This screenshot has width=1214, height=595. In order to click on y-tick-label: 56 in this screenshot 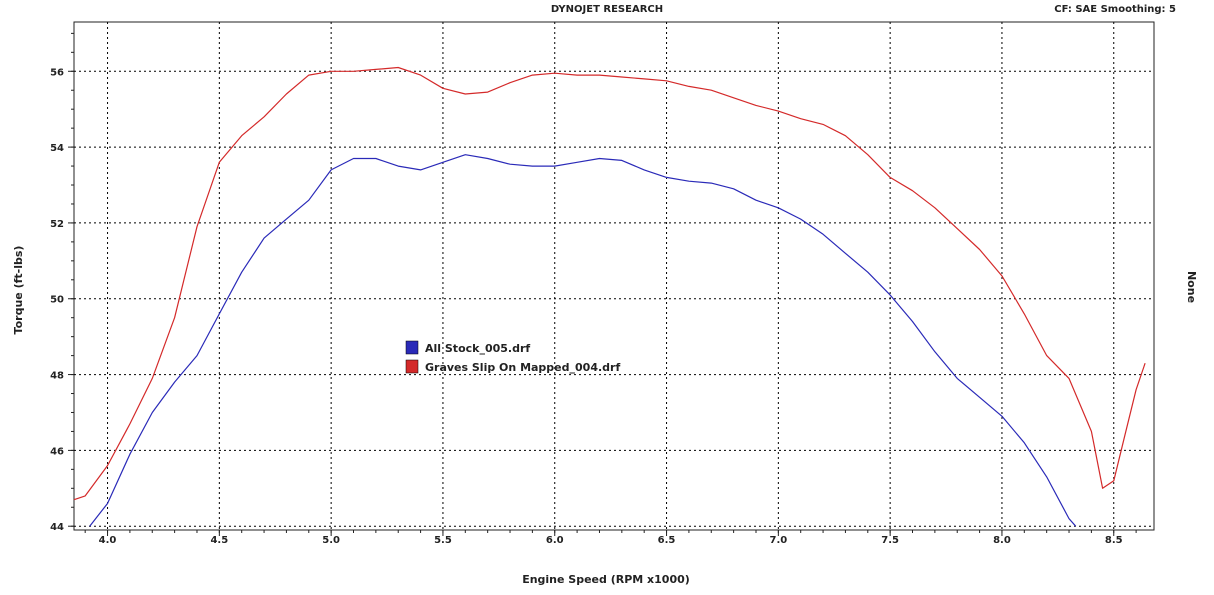, I will do `click(57, 72)`.